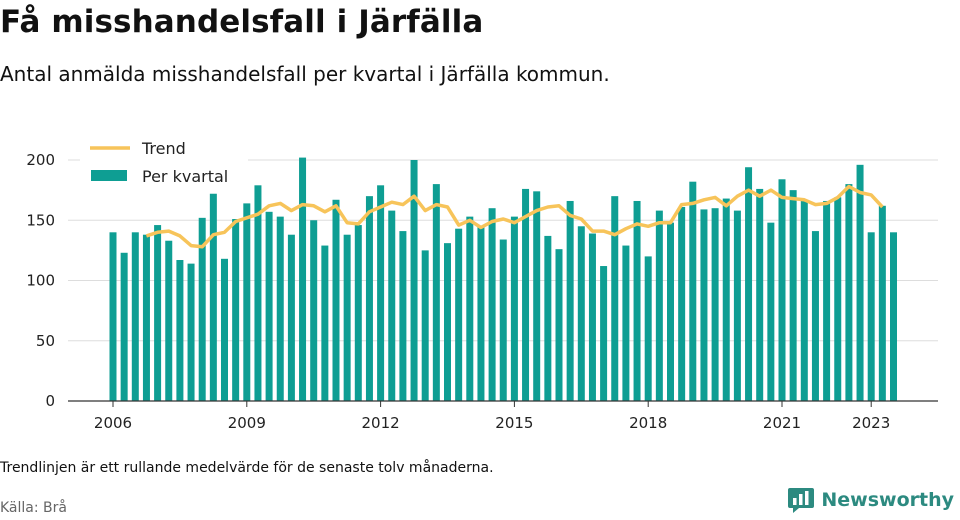  What do you see at coordinates (887, 500) in the screenshot?
I see `brand-name: Newsworthy` at bounding box center [887, 500].